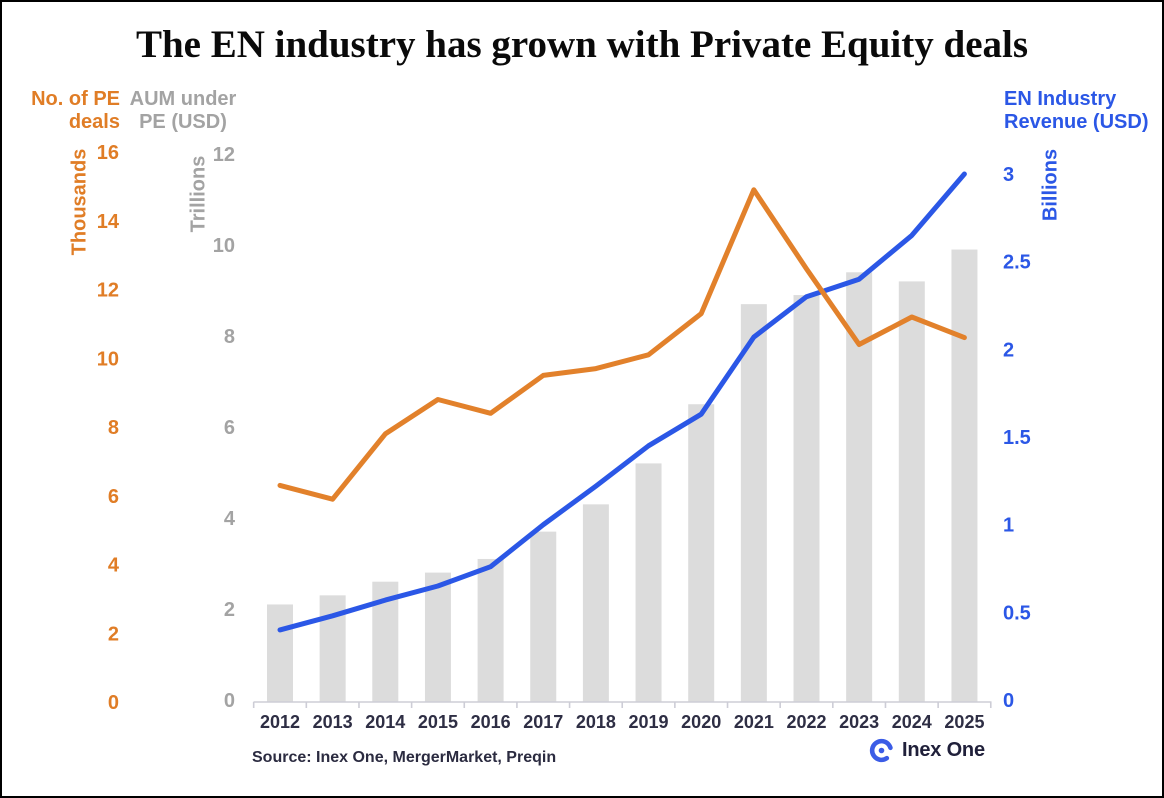 The height and width of the screenshot is (798, 1164). Describe the element at coordinates (224, 246) in the screenshot. I see `y-tick-label-trillions: 10` at that location.